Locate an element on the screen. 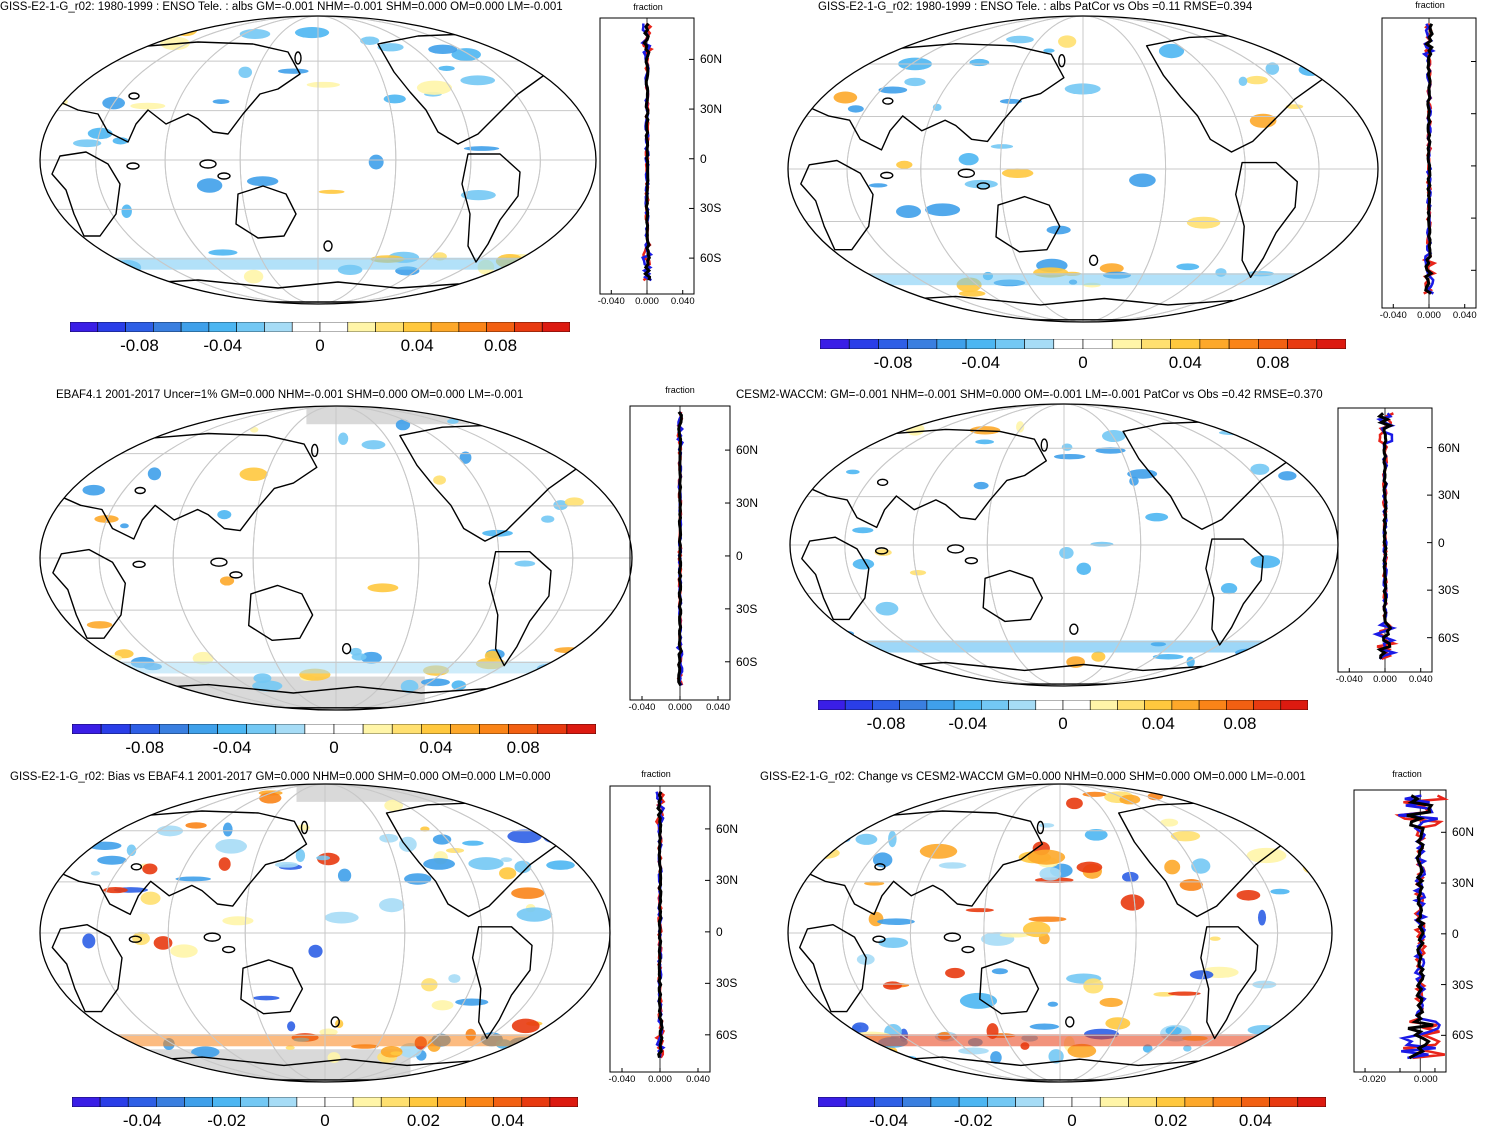 Image resolution: width=1493 pixels, height=1133 pixels. map-field is located at coordinates (325, 933).